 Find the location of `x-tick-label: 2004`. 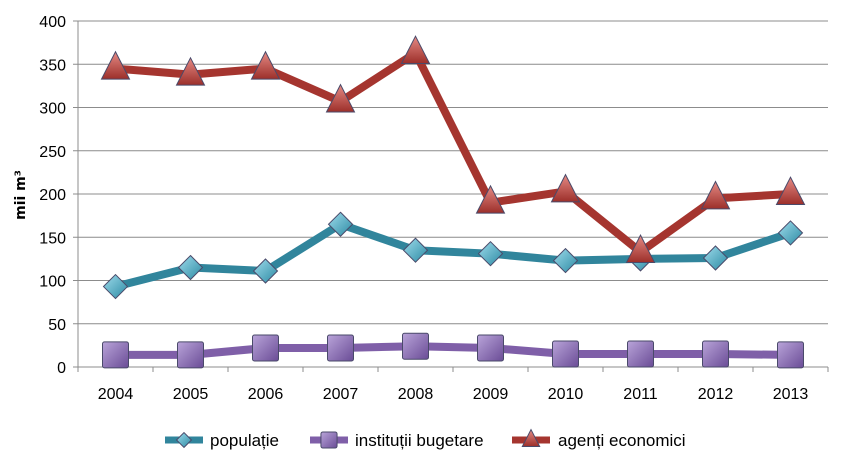

x-tick-label: 2004 is located at coordinates (116, 394).